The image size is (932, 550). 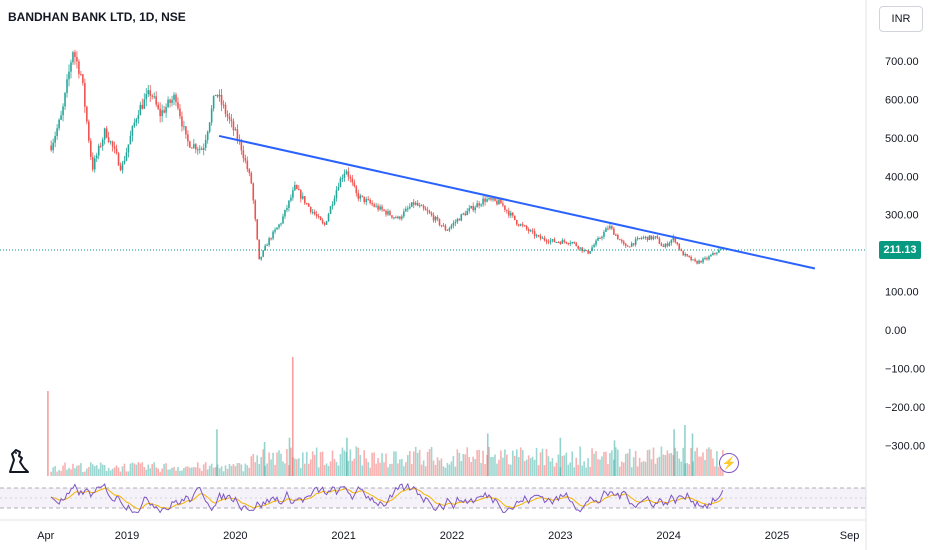 I want to click on y-tick-label: 300.00, so click(x=902, y=216).